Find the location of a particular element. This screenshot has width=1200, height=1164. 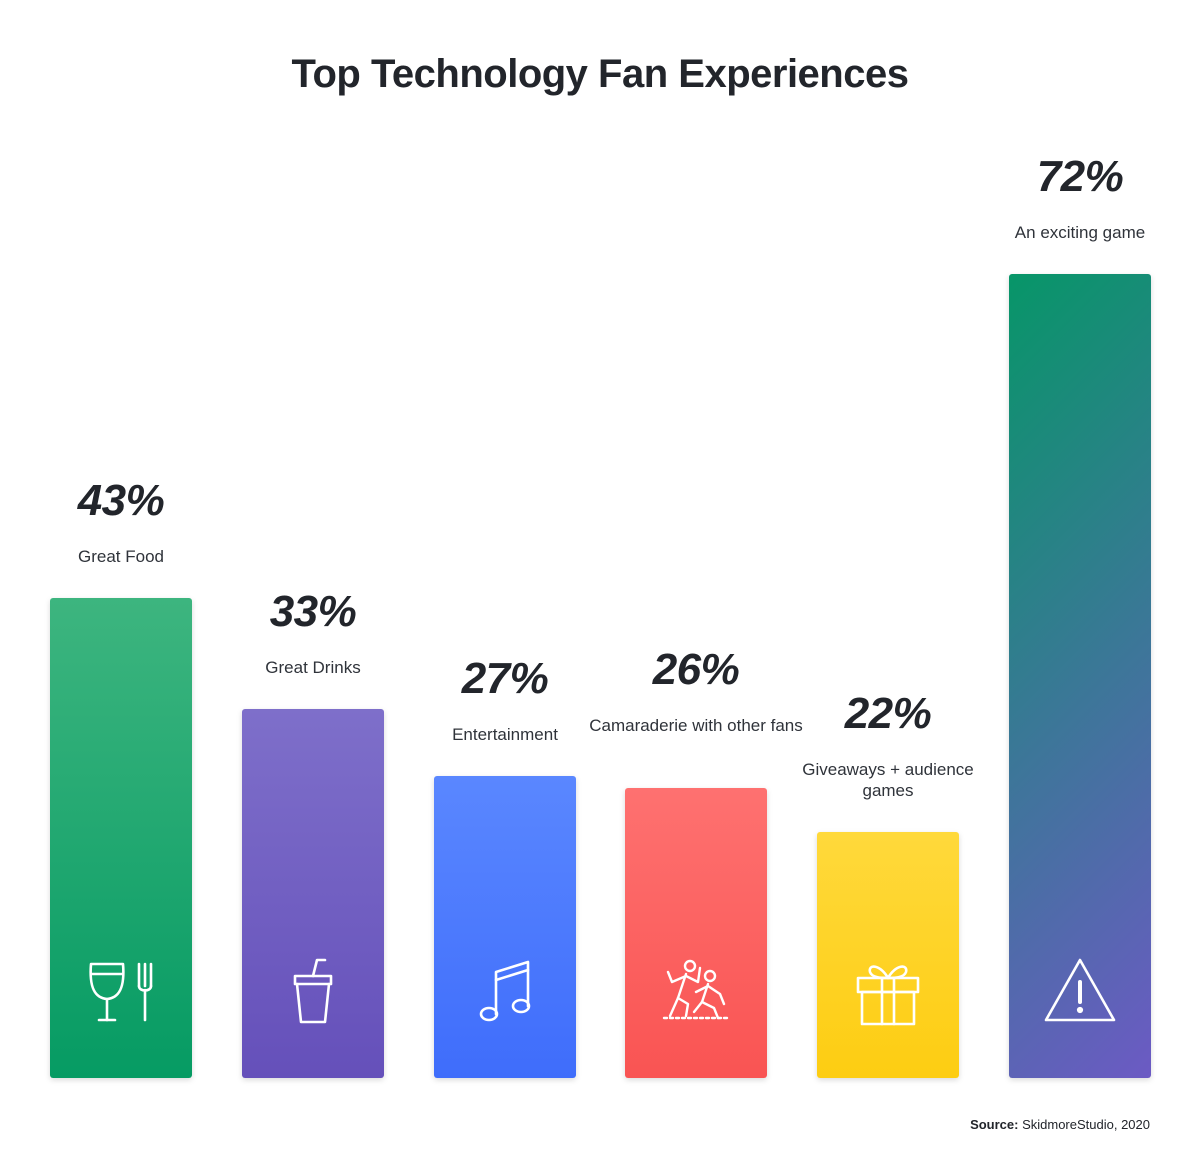

drink-cup-icon is located at coordinates (313, 992).